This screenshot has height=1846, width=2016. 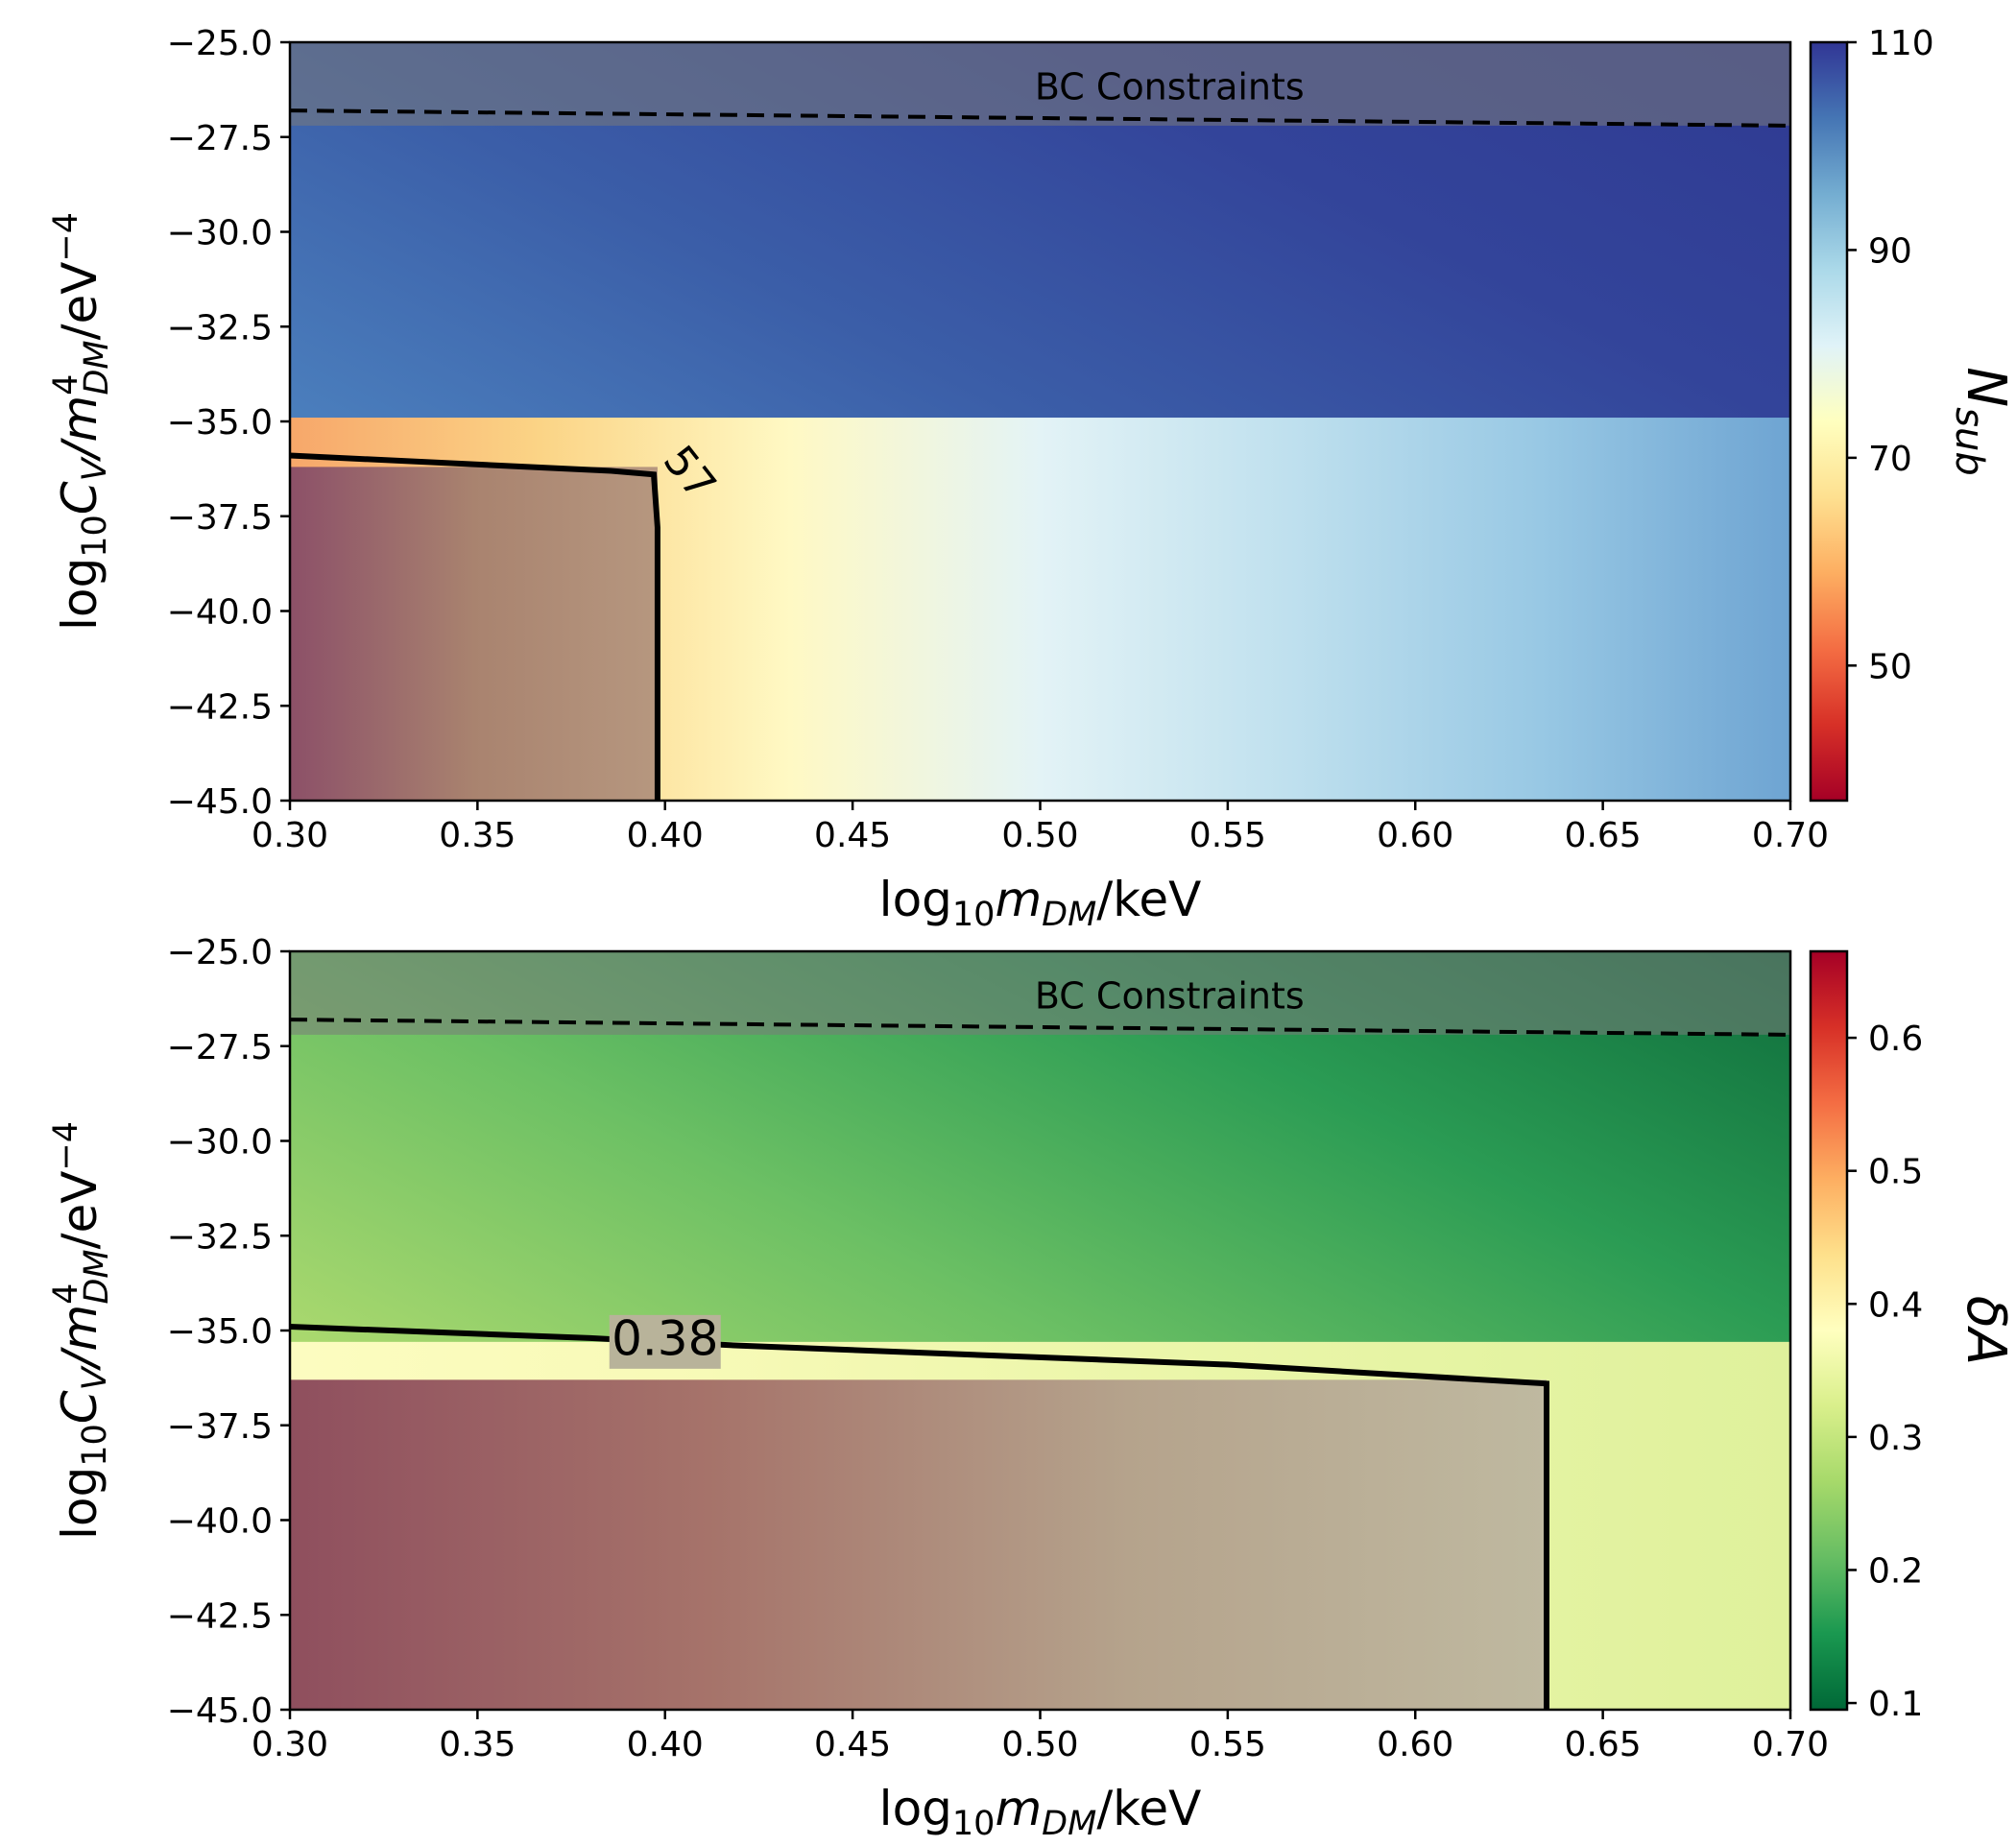 I want to click on colorbar-tick-label: 50, so click(x=1890, y=666).